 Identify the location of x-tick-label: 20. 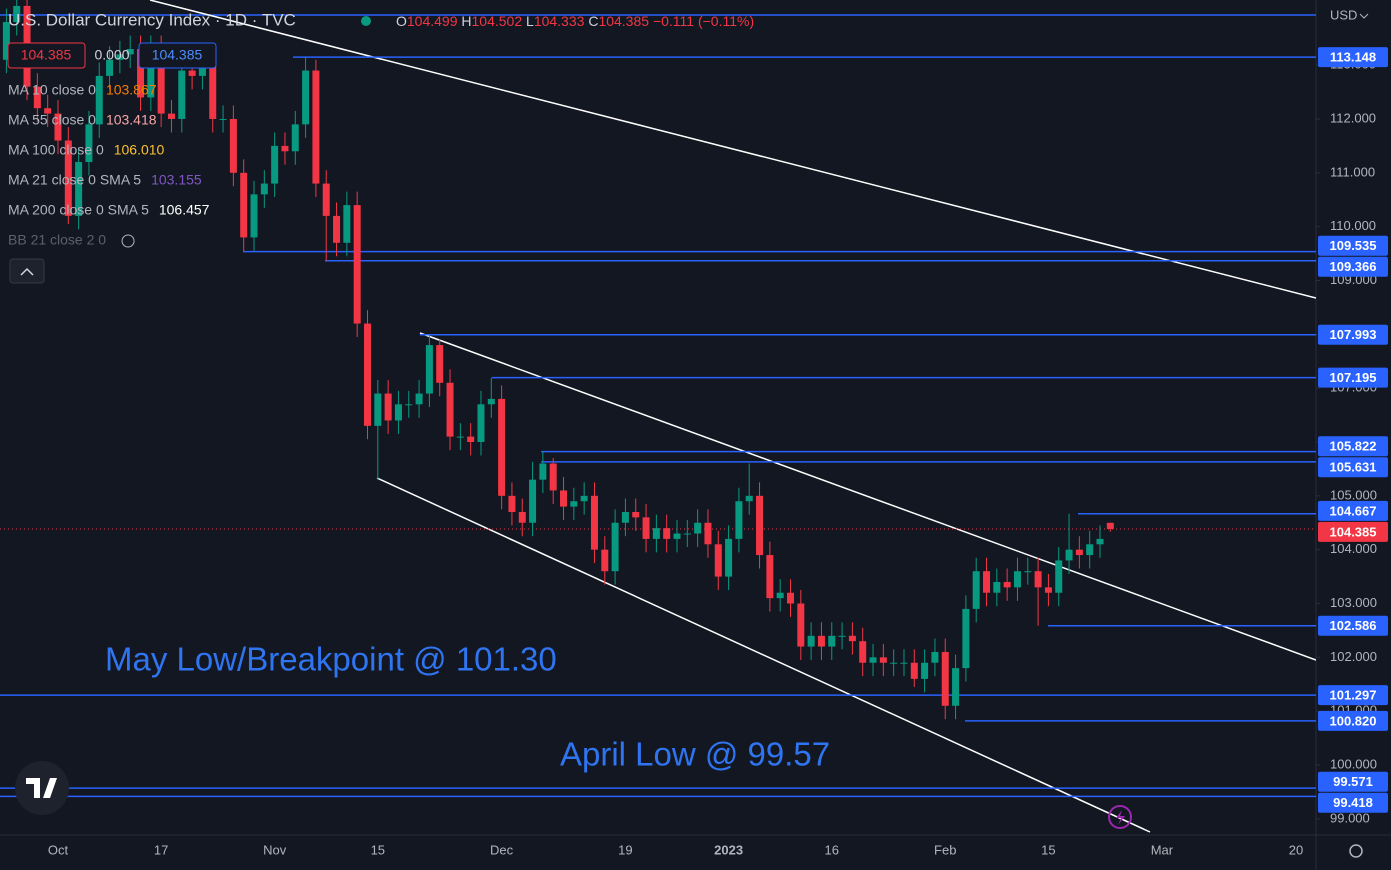
(1296, 849).